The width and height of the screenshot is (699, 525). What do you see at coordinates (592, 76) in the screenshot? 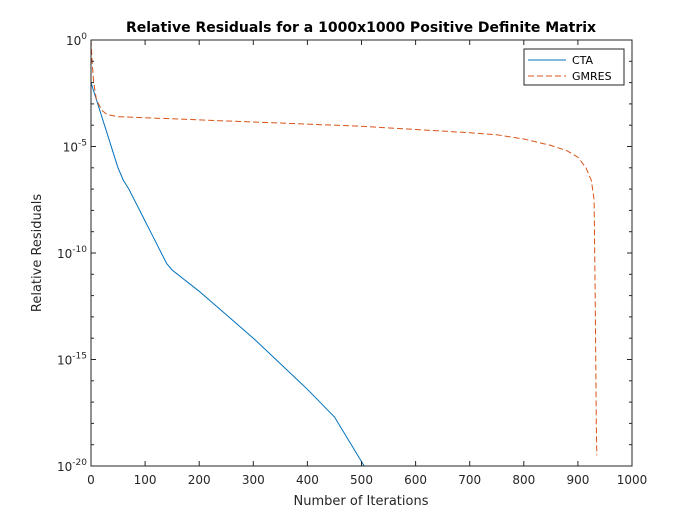
I see `legend-label-gmres: GMRES` at bounding box center [592, 76].